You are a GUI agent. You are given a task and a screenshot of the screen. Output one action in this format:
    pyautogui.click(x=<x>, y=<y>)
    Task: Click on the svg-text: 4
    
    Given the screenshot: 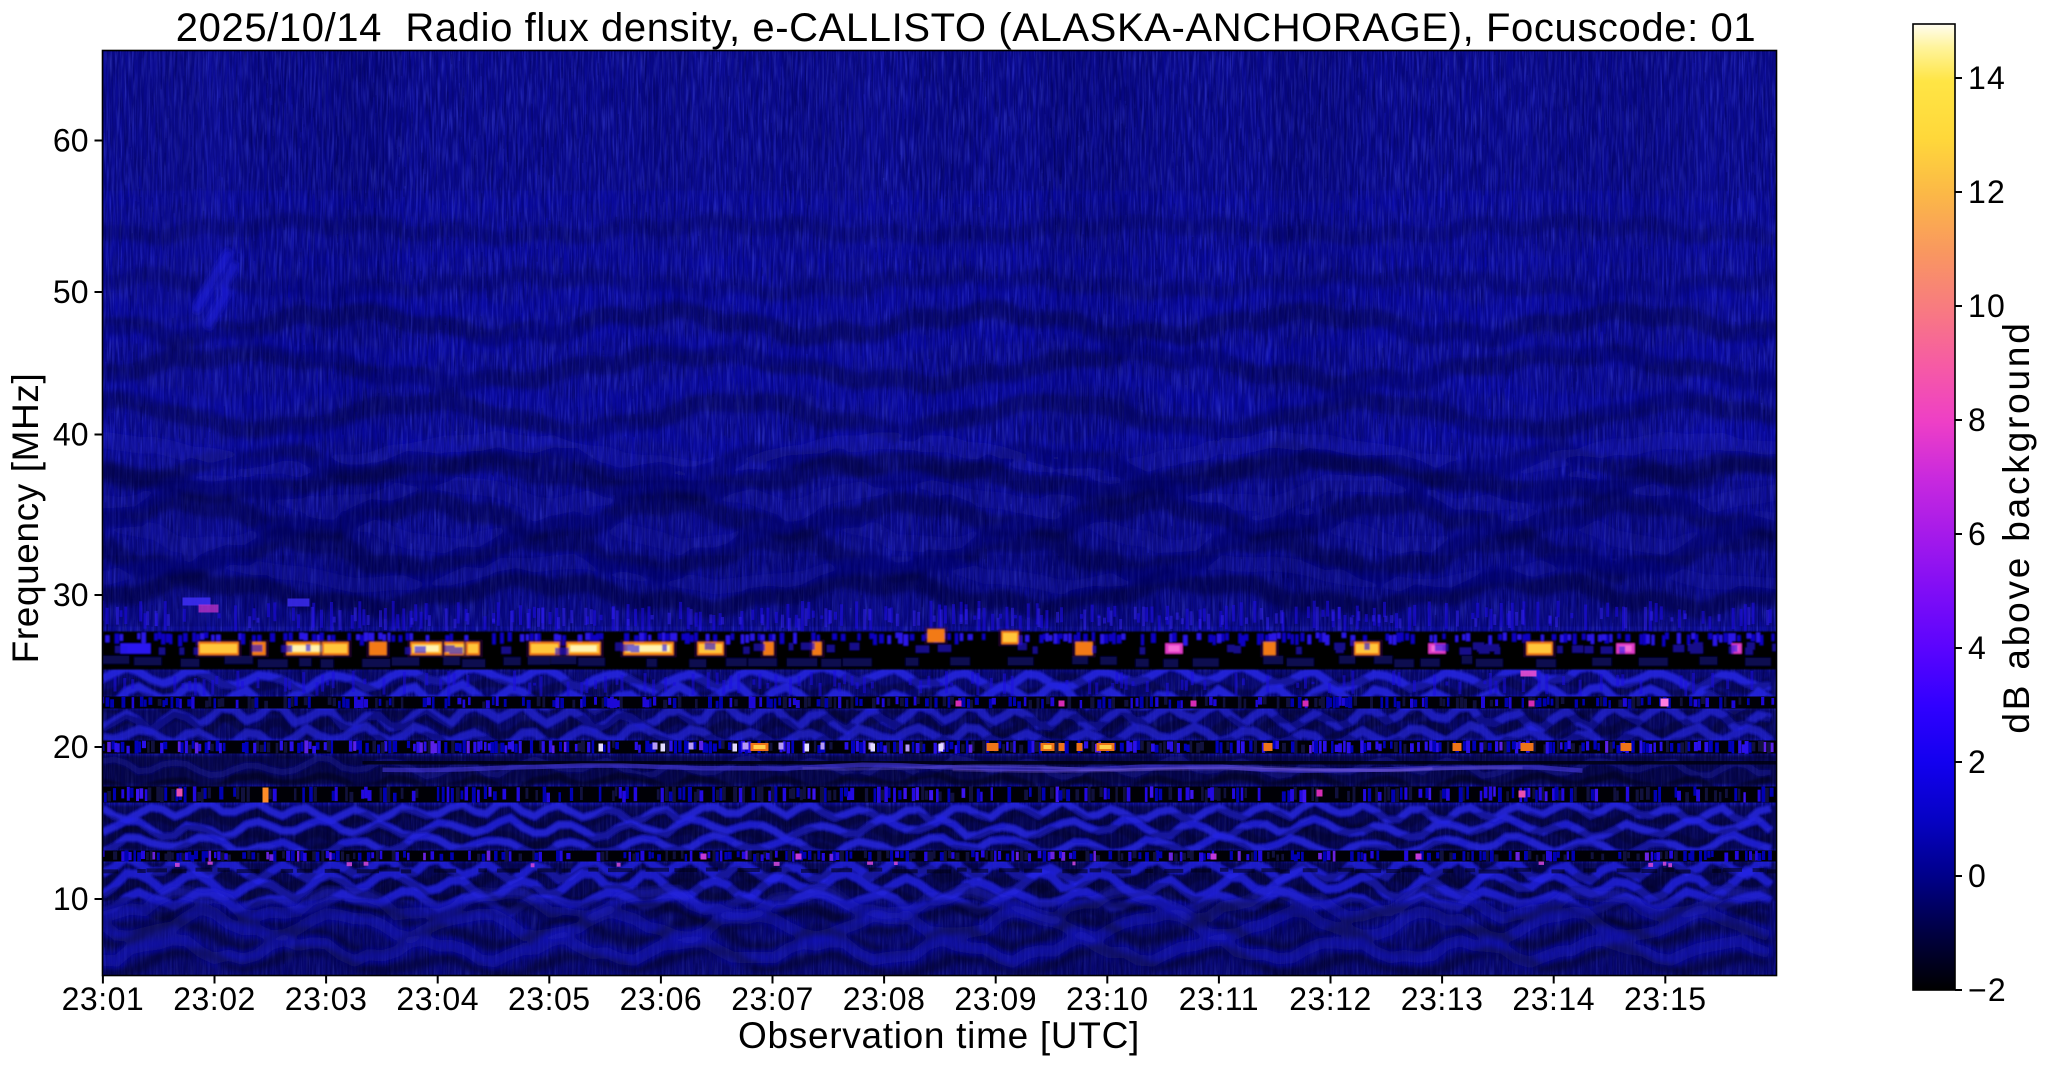 What is the action you would take?
    pyautogui.click(x=1977, y=648)
    